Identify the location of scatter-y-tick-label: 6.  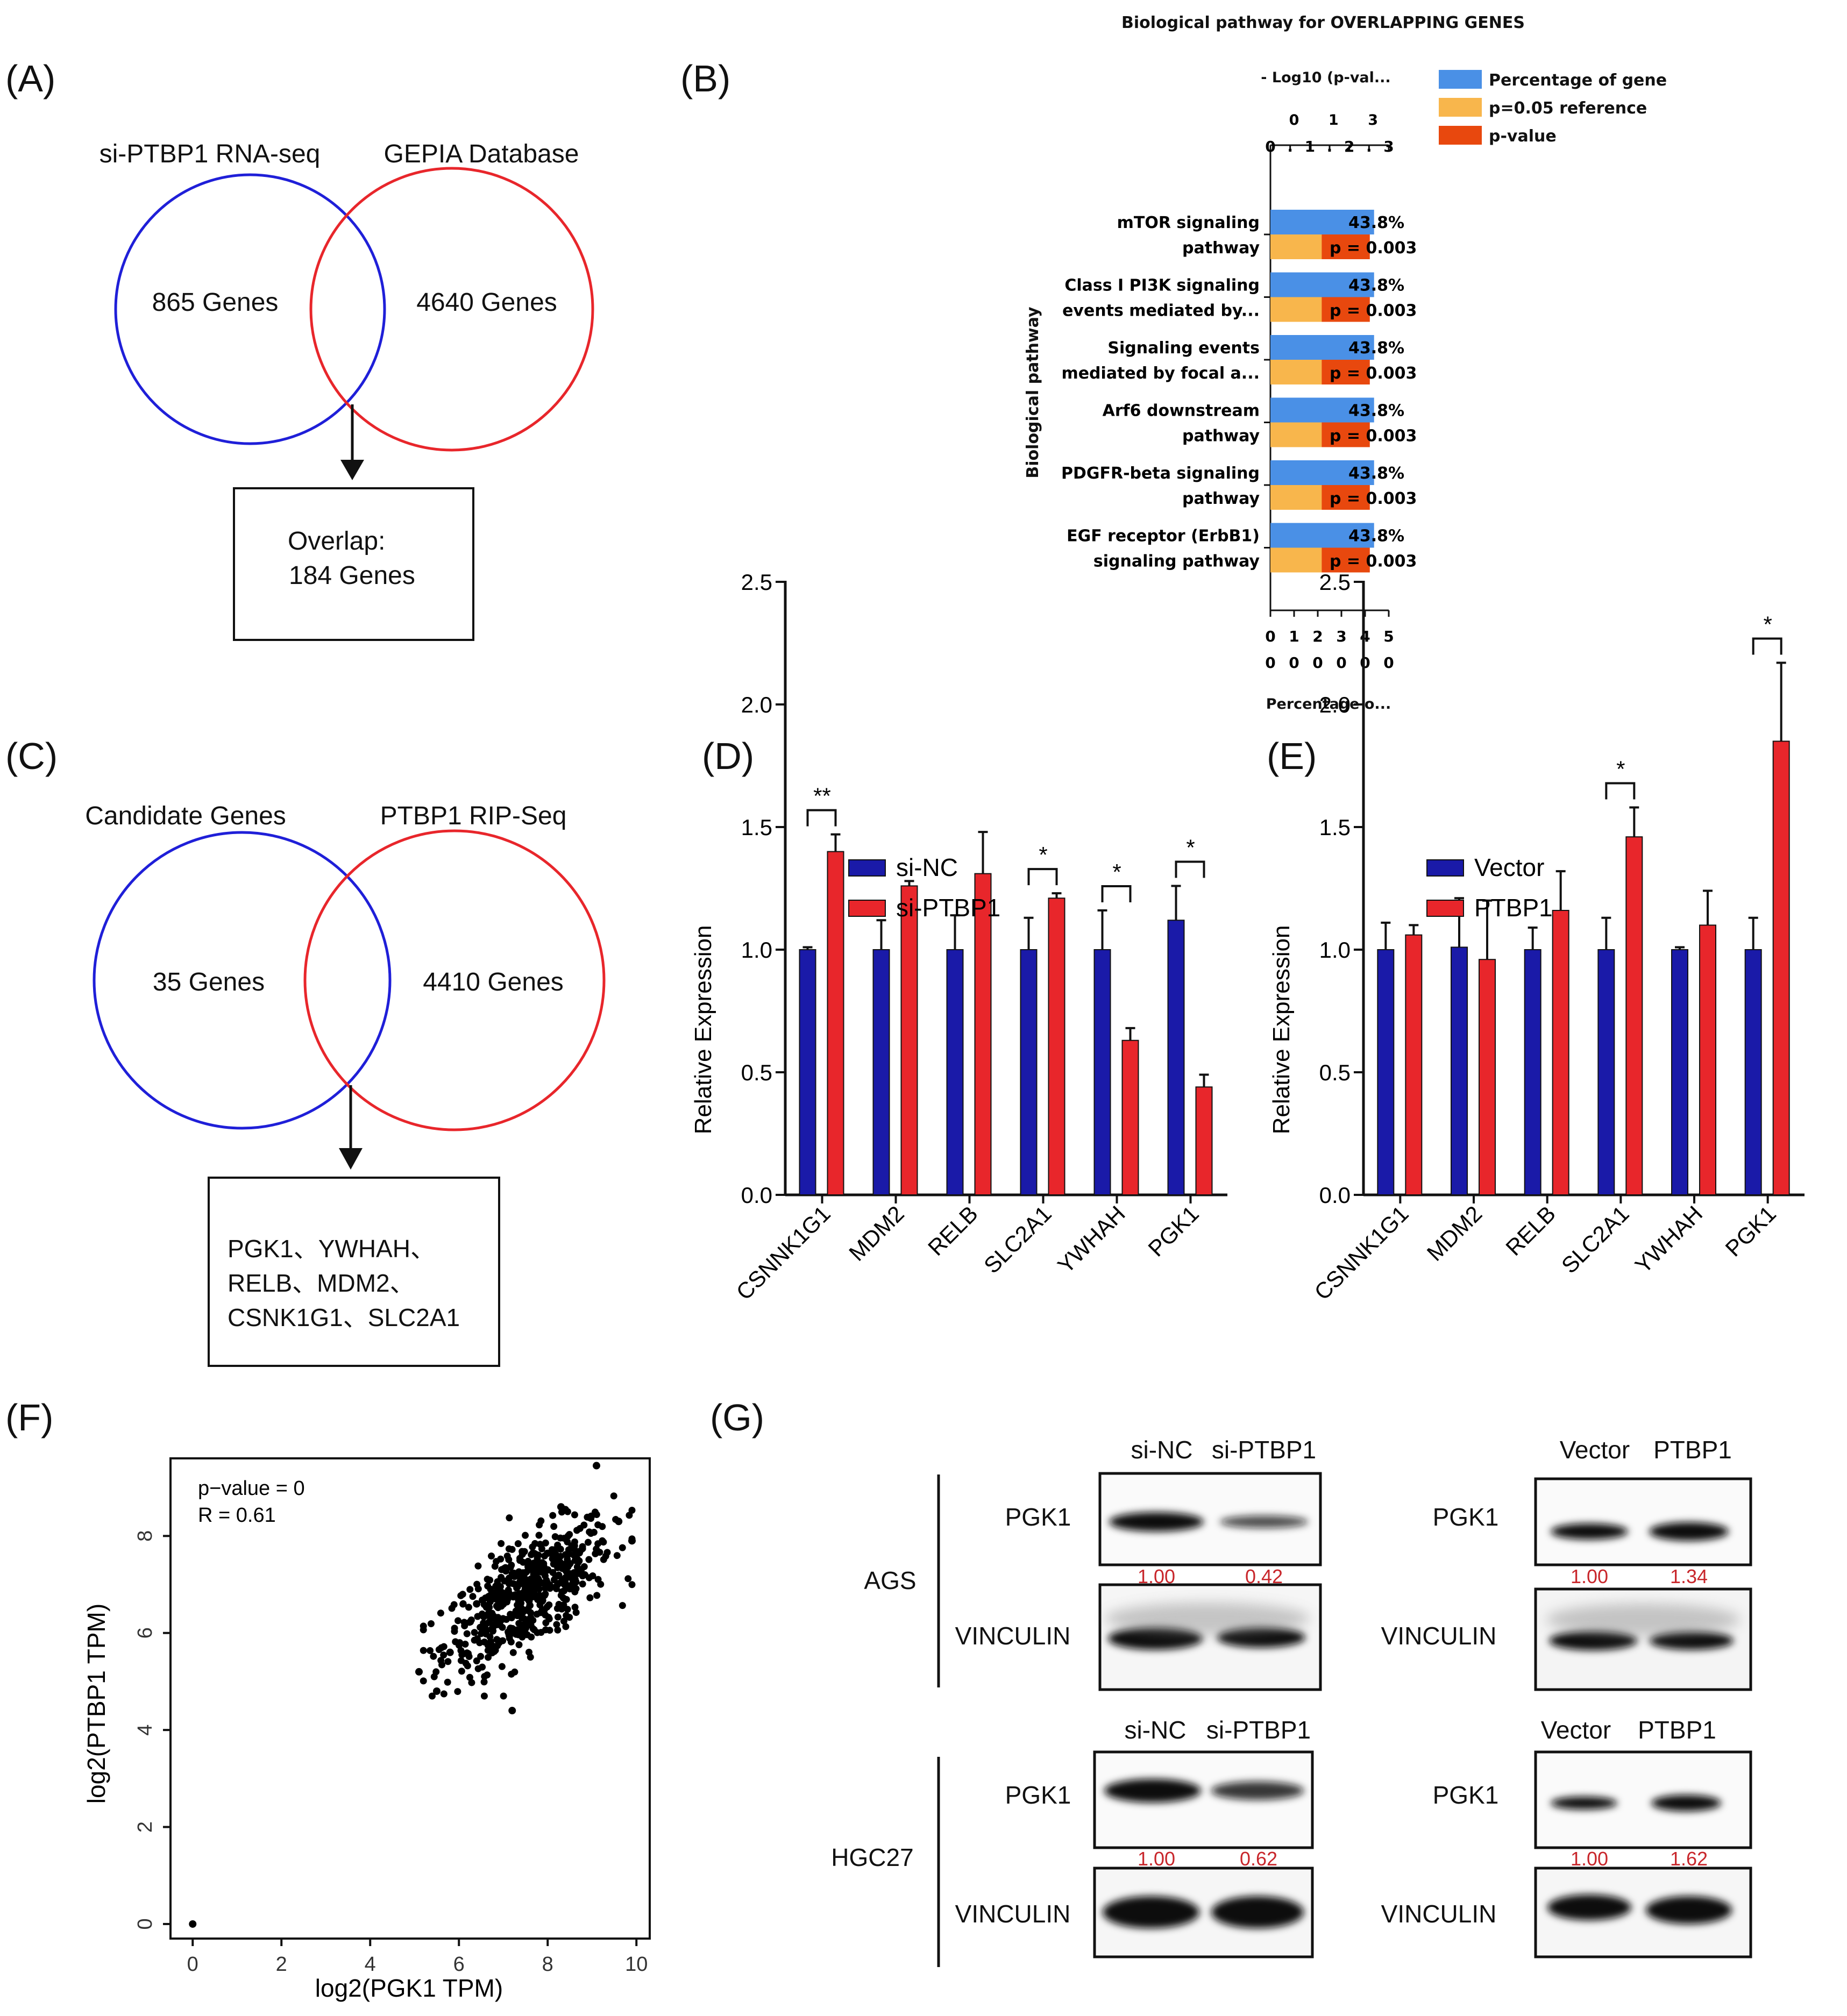
(145, 1633).